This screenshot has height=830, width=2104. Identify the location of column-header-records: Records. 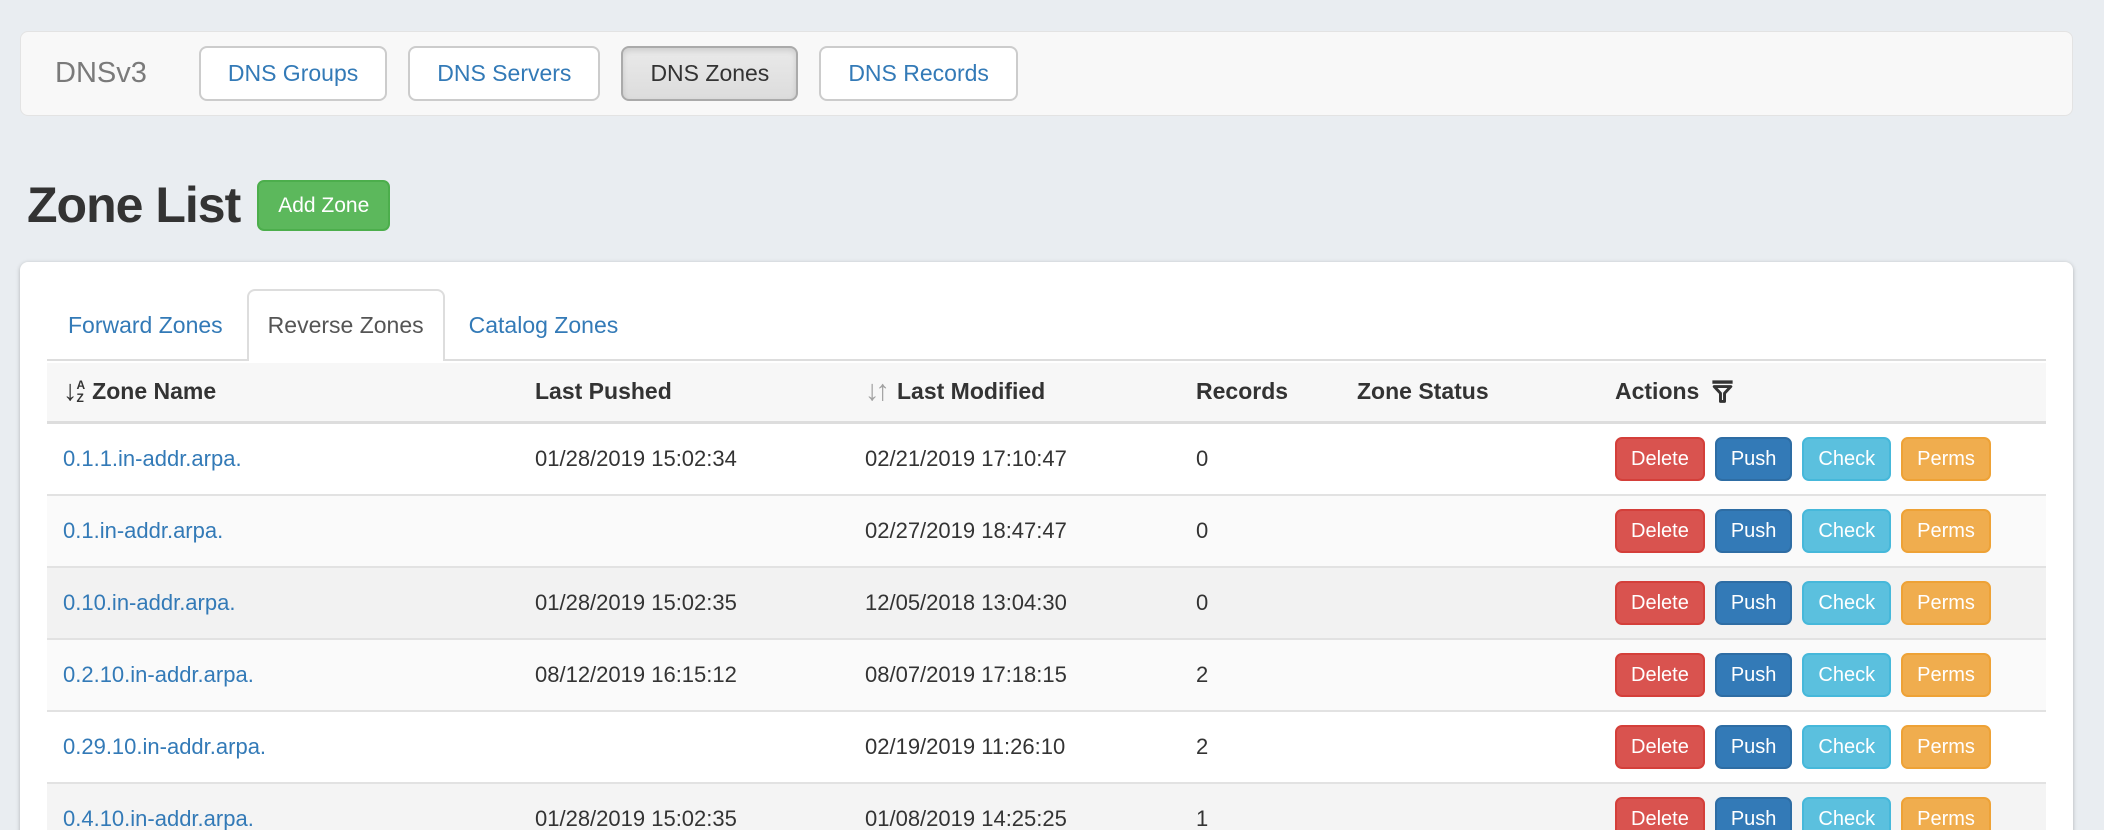
(1260, 393).